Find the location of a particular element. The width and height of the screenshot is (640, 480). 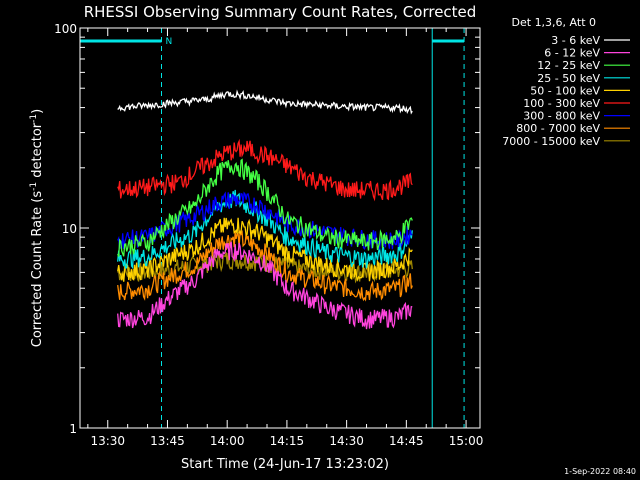

legend-entry-label: 300 - 800 keV is located at coordinates (561, 116).